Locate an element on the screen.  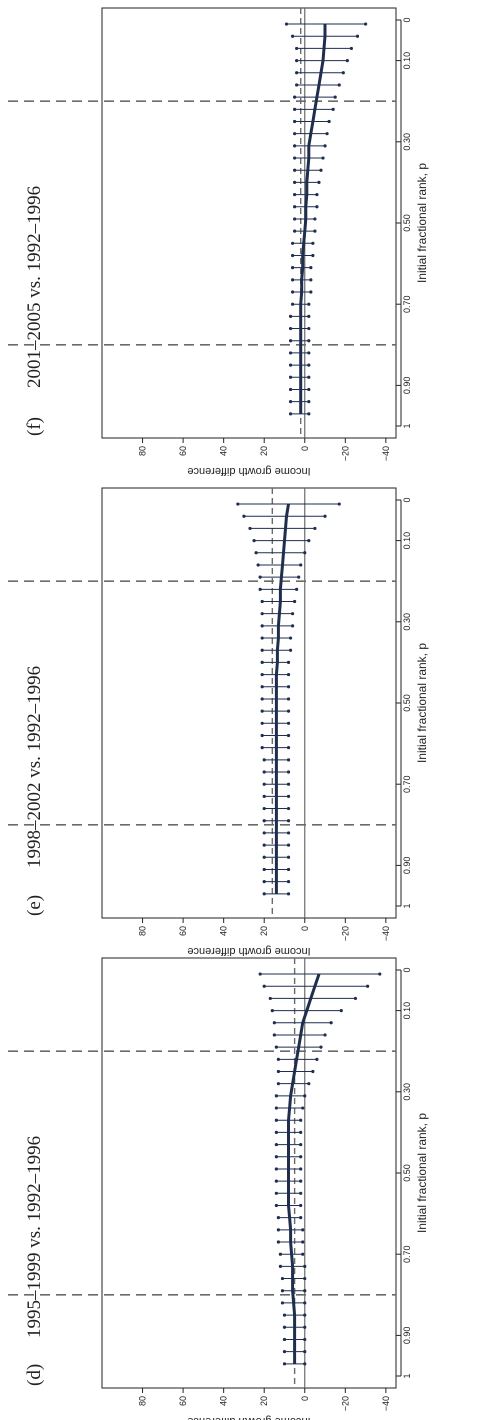
y-tick-label: 20 is located at coordinates (264, 1401).